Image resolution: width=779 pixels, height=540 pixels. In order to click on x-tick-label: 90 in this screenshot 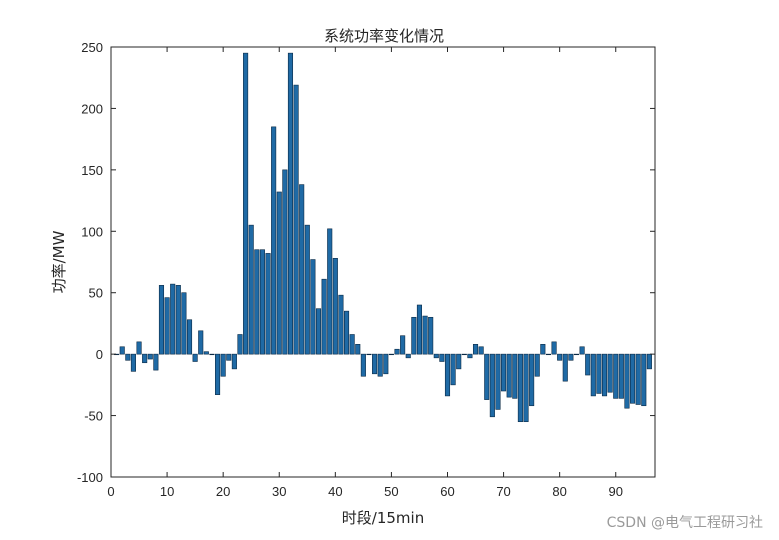, I will do `click(616, 491)`.